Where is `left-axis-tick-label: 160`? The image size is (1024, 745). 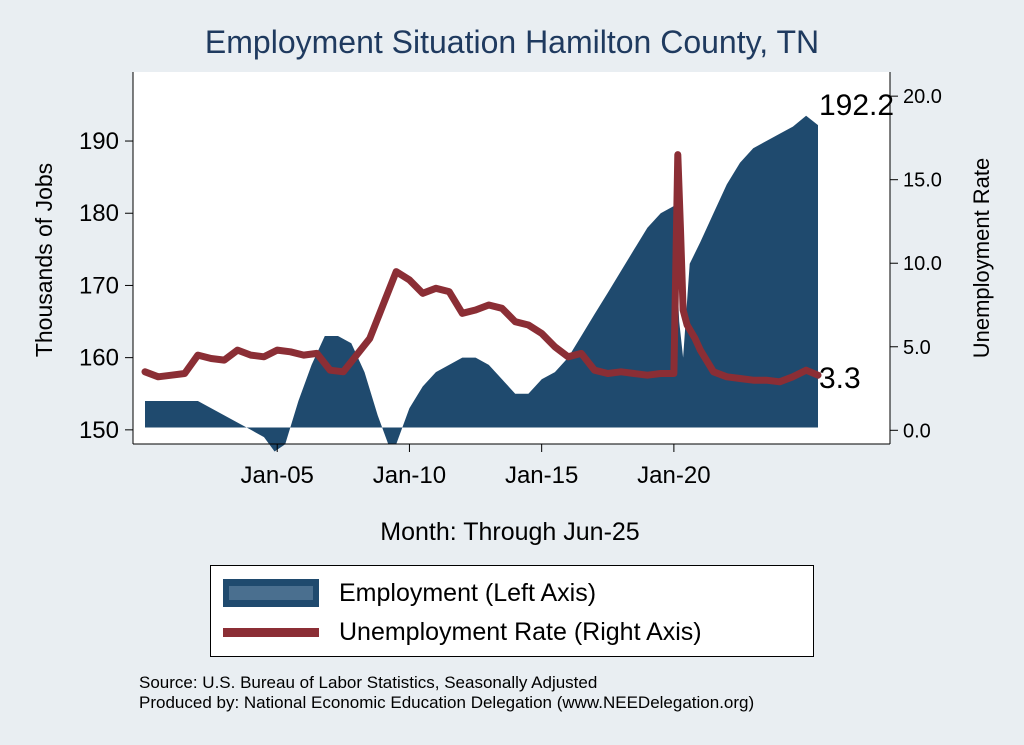 left-axis-tick-label: 160 is located at coordinates (99, 358).